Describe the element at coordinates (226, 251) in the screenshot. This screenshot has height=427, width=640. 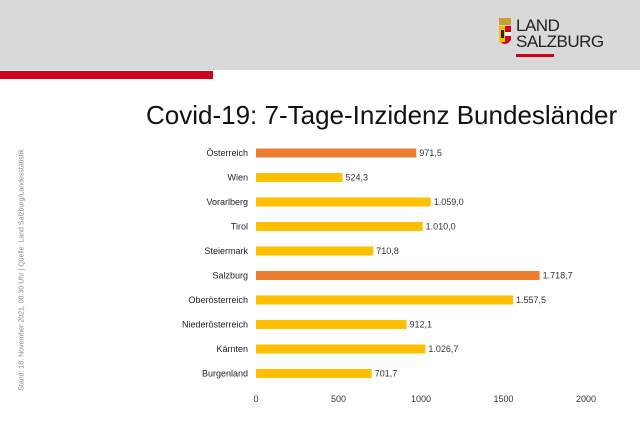
I see `category-label: Steiermark` at that location.